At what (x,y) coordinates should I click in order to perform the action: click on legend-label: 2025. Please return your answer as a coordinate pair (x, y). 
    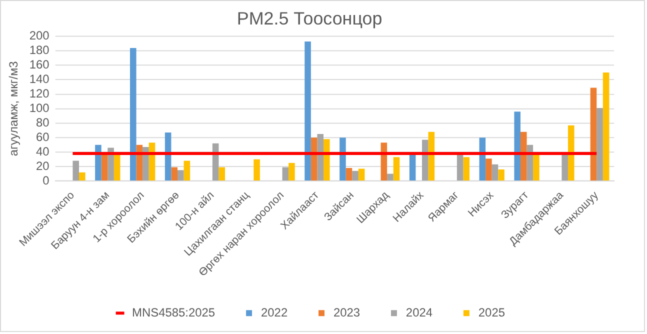
    Looking at the image, I should click on (492, 312).